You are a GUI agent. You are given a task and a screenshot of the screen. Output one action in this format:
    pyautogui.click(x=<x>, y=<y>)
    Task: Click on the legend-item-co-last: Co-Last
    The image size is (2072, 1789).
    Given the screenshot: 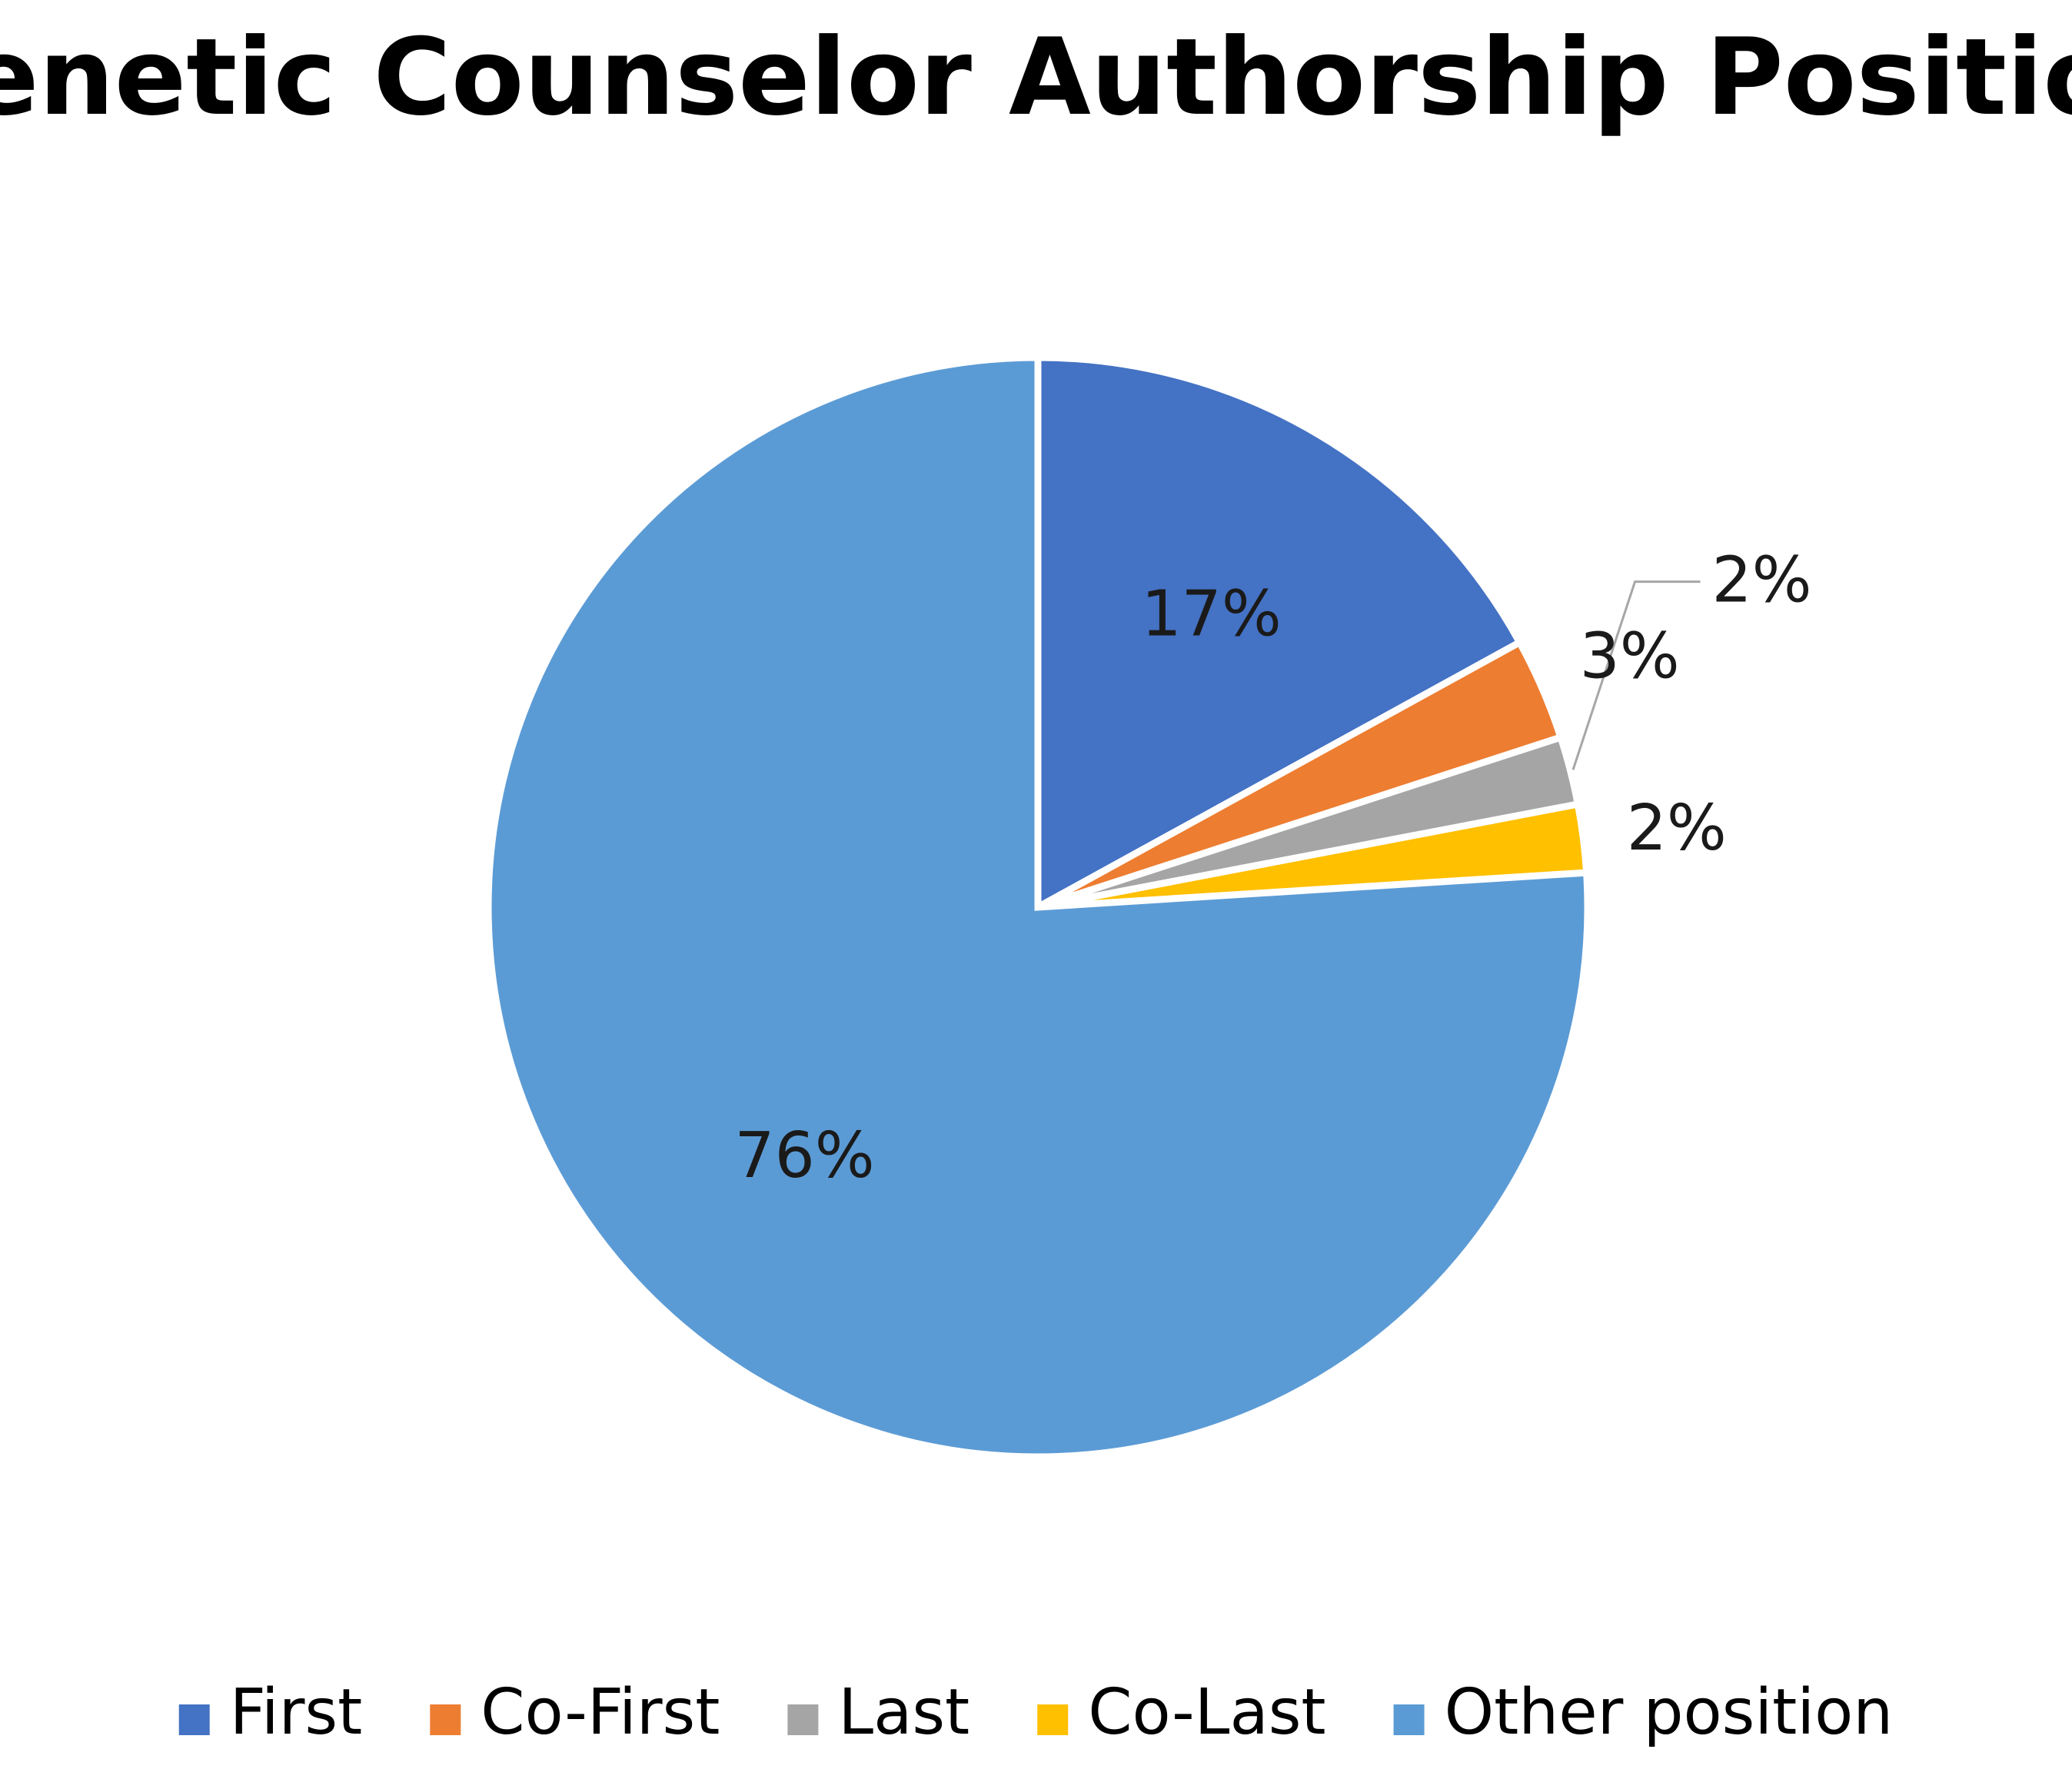 What is the action you would take?
    pyautogui.click(x=1181, y=1712)
    